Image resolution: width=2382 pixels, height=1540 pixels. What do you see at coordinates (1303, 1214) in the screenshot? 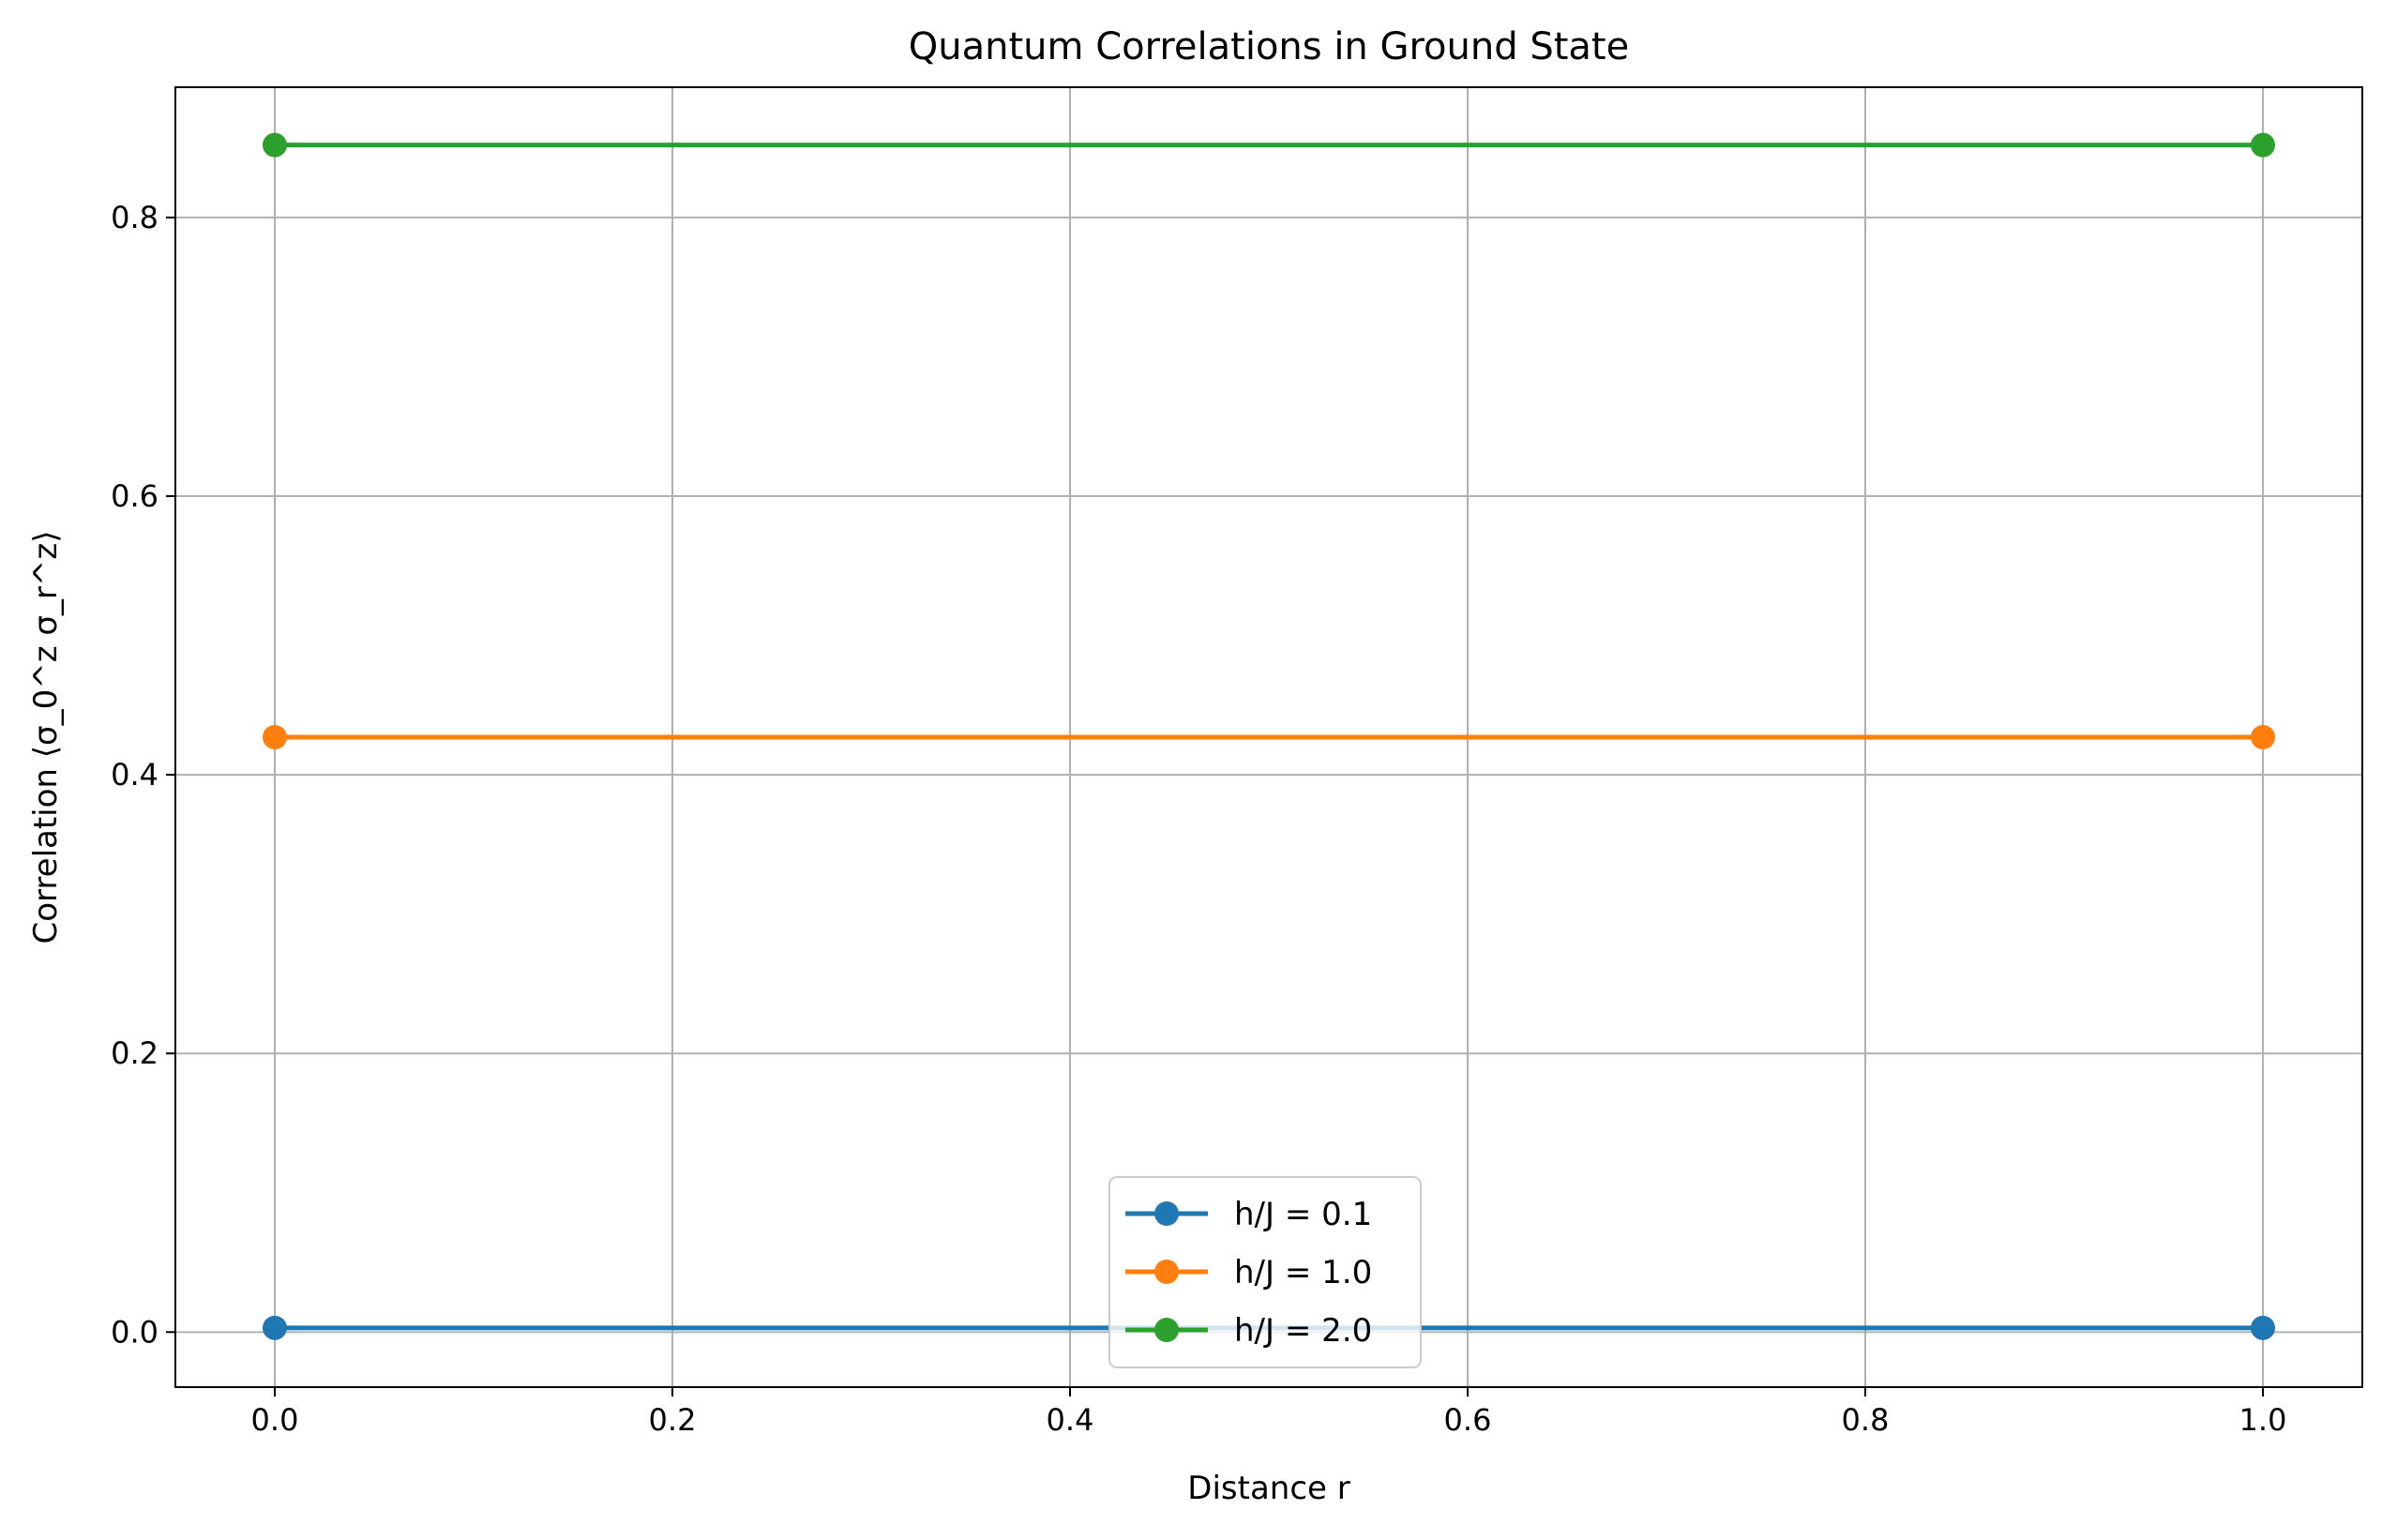
I see `legend-label: h/J = 0.1` at bounding box center [1303, 1214].